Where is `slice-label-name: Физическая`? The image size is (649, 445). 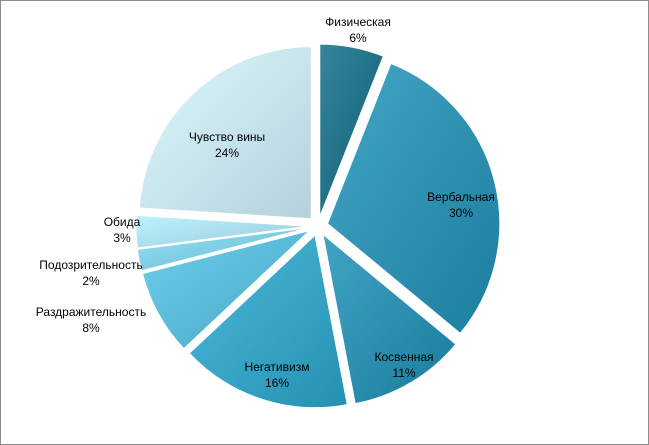
slice-label-name: Физическая is located at coordinates (358, 22).